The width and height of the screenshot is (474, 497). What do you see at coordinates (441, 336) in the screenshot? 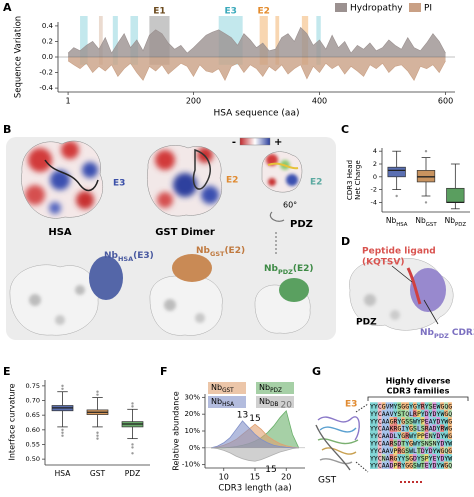
I see `cdr3-sub: PDZ` at bounding box center [441, 336].